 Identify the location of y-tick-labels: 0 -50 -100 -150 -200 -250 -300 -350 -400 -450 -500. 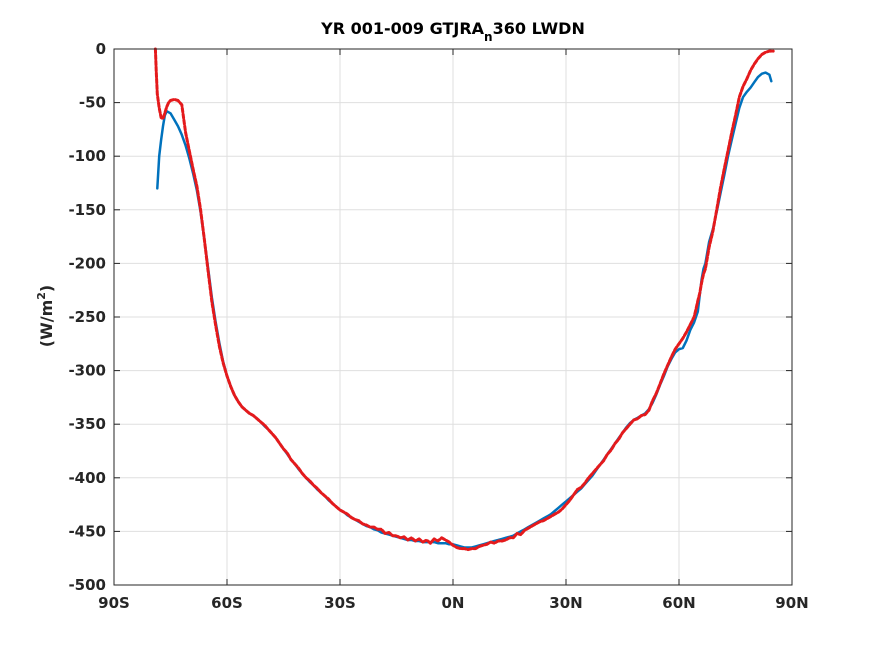
(87, 317).